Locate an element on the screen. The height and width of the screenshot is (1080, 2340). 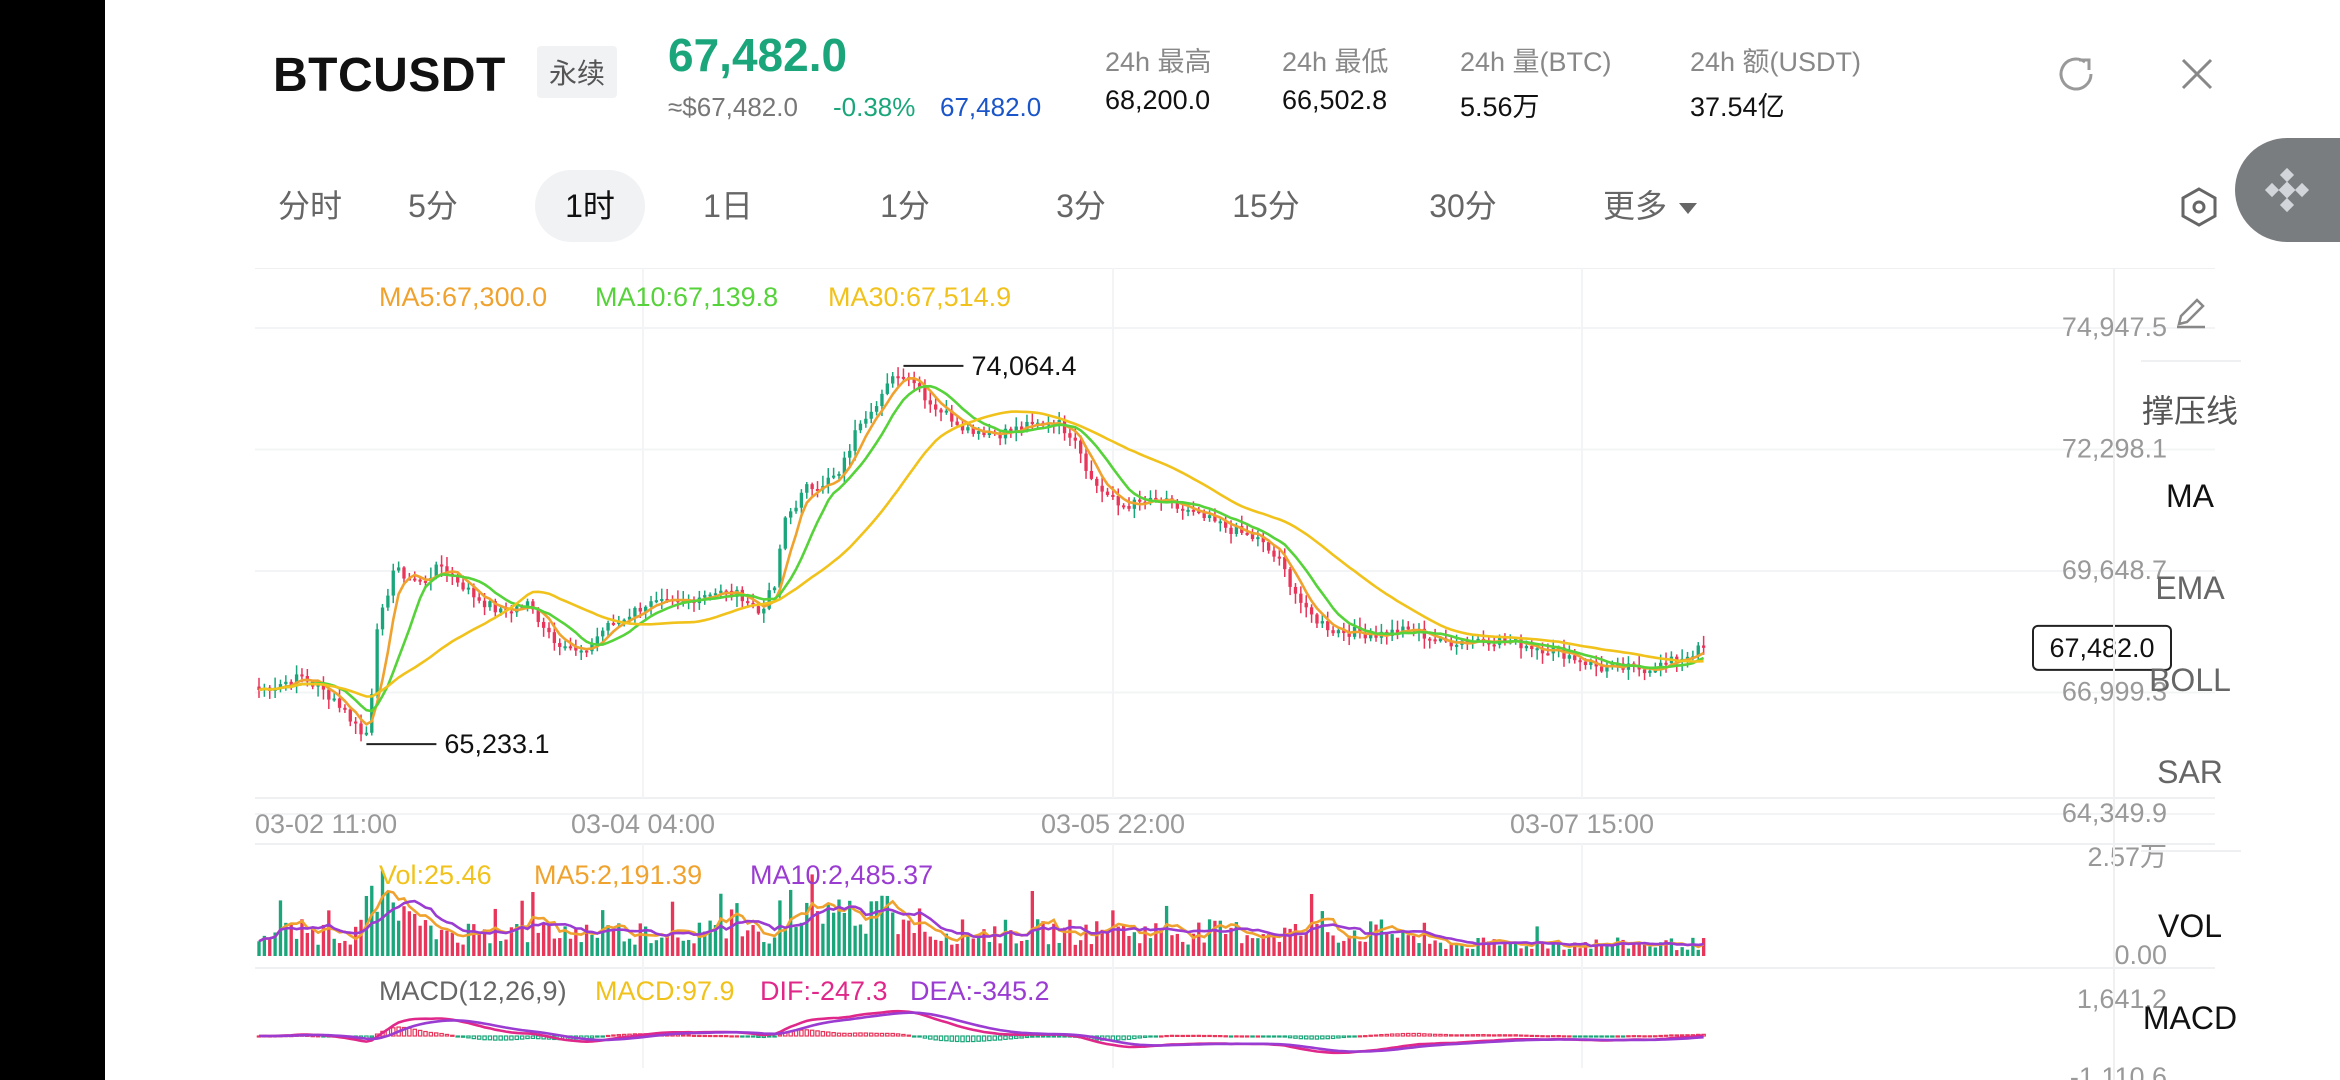
exchange-logo-icon is located at coordinates (2287, 190).